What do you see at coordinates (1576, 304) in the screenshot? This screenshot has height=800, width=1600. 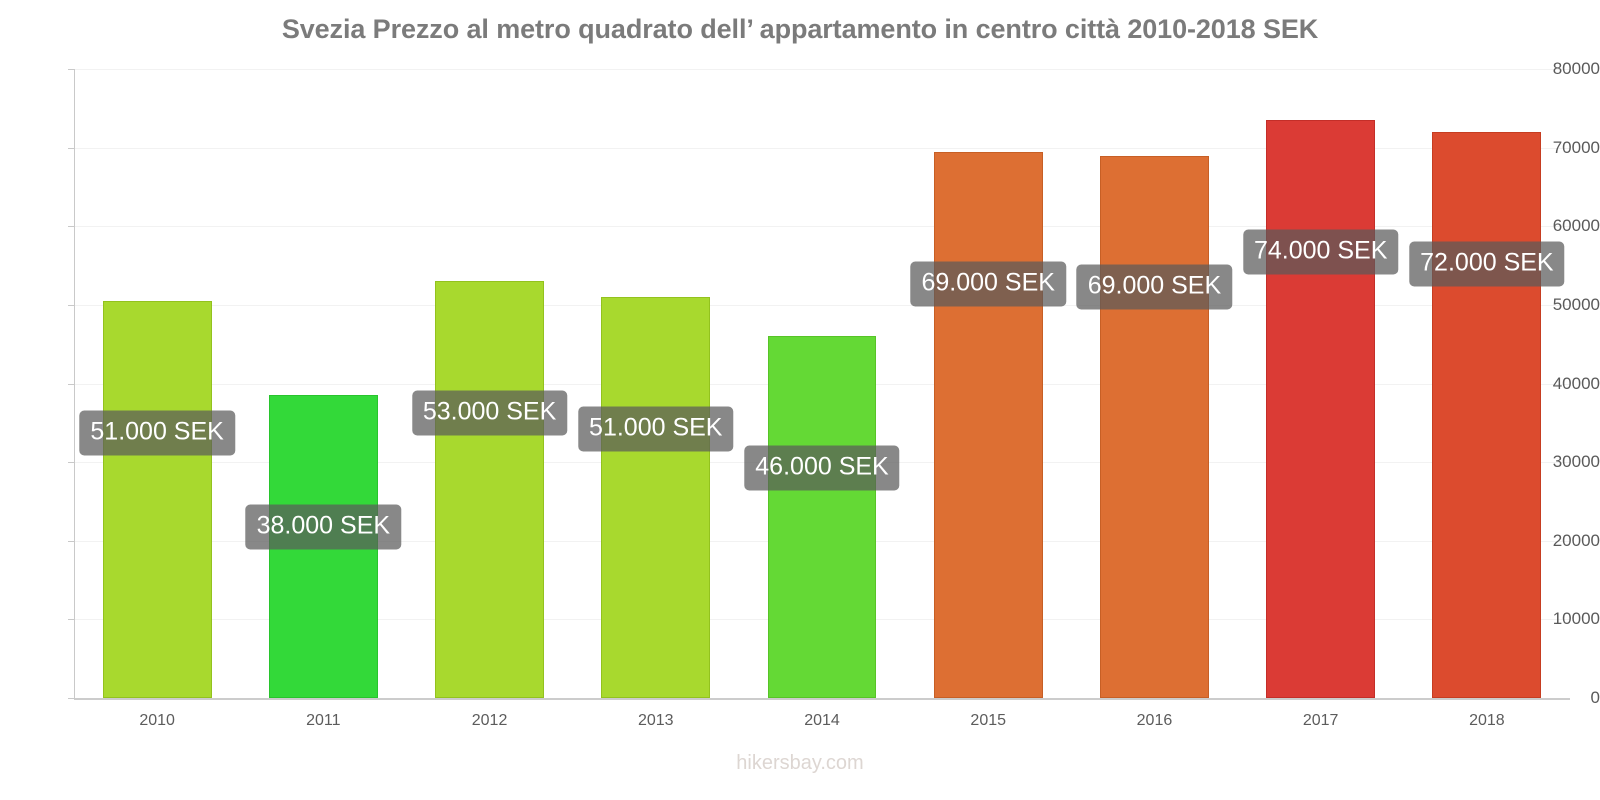 I see `y-tick-label: 50000` at bounding box center [1576, 304].